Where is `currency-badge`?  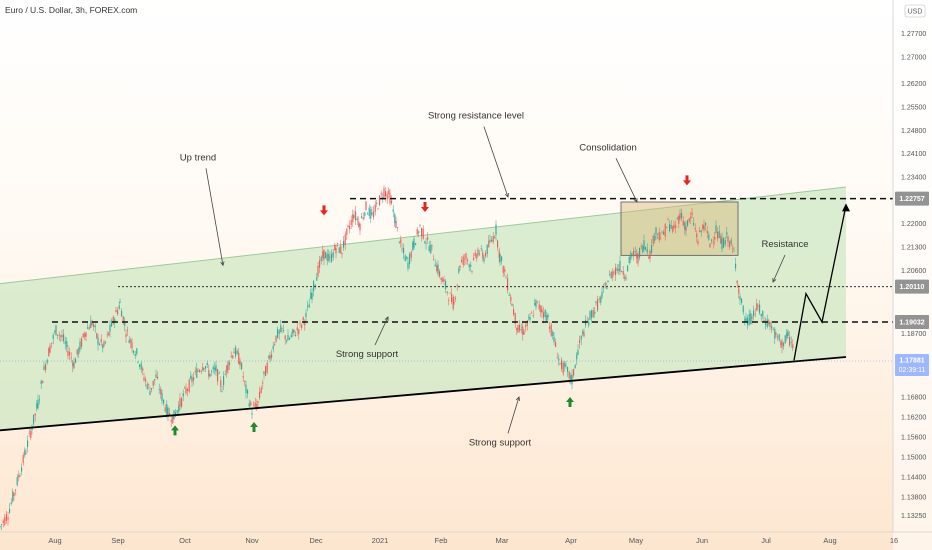
currency-badge is located at coordinates (915, 11).